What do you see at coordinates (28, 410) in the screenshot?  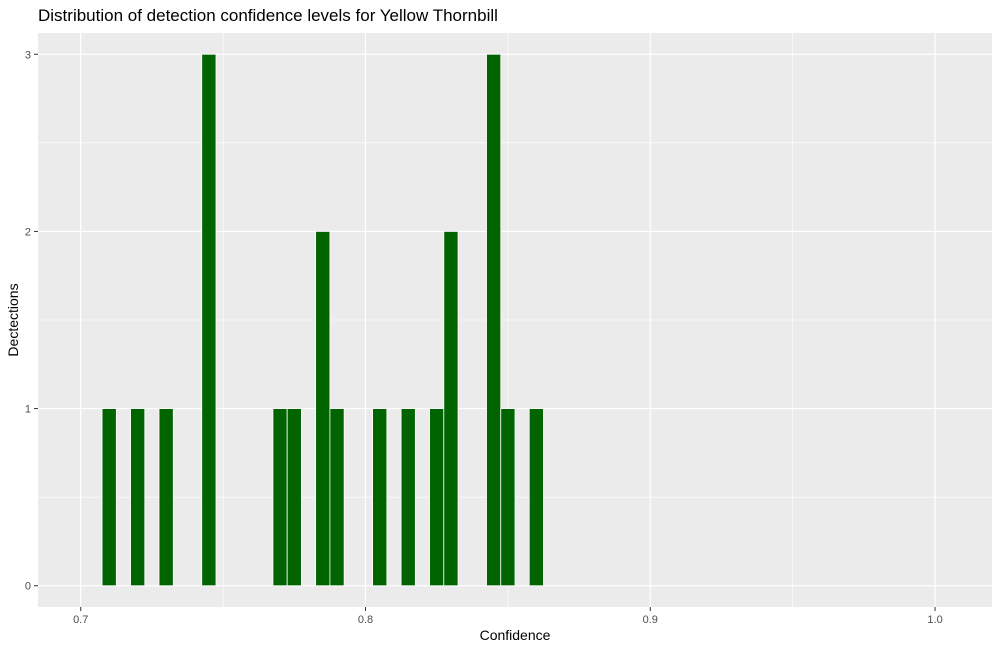 I see `y-tick-label: 1` at bounding box center [28, 410].